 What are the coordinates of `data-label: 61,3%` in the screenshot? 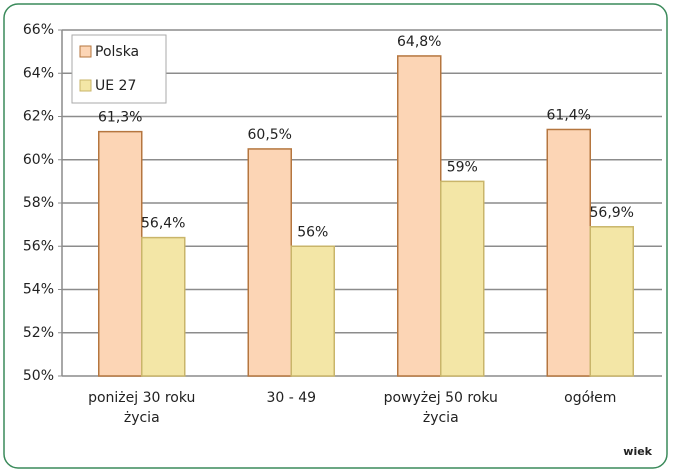 It's located at (120, 118).